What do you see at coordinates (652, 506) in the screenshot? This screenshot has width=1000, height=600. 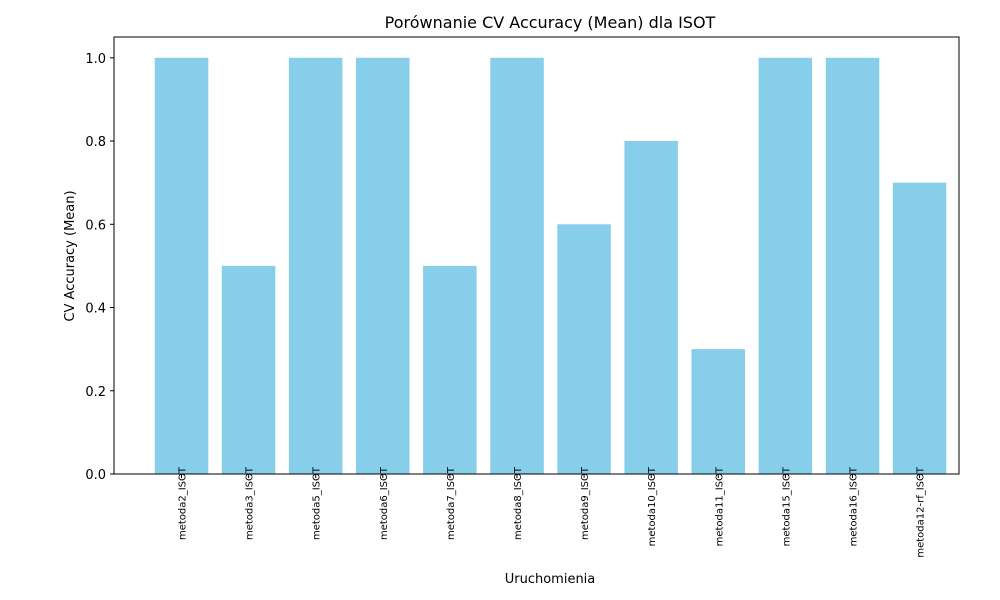 I see `x-tick-label: metoda10_ISOT` at bounding box center [652, 506].